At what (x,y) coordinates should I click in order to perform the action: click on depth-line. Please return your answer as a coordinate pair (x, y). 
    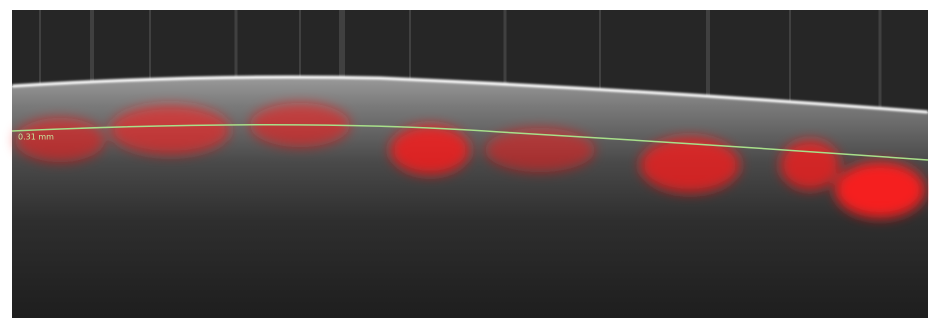
    Looking at the image, I should click on (470, 142).